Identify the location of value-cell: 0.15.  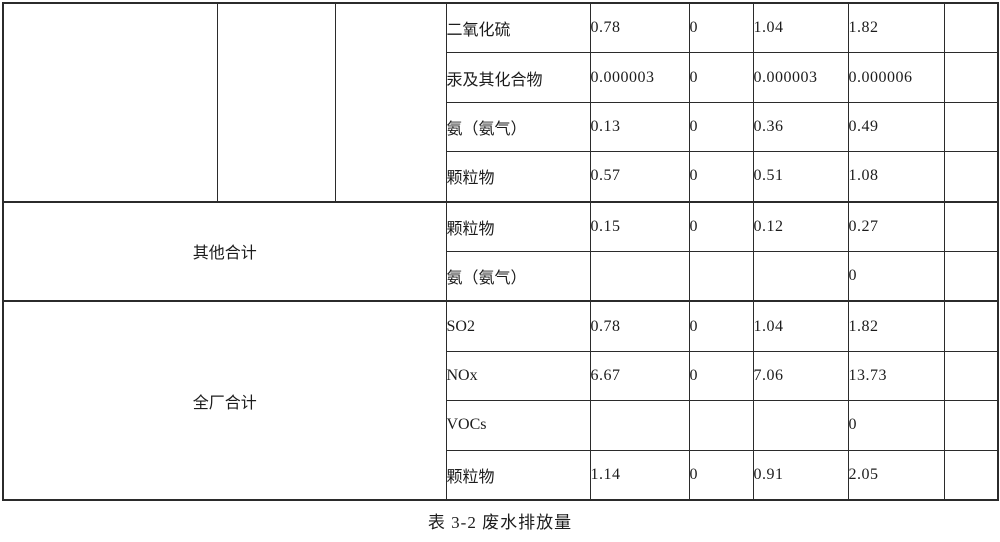
(639, 226).